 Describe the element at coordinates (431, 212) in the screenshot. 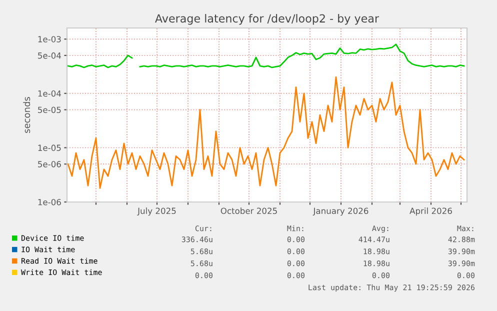

I see `x-tick-label: April 2026` at that location.